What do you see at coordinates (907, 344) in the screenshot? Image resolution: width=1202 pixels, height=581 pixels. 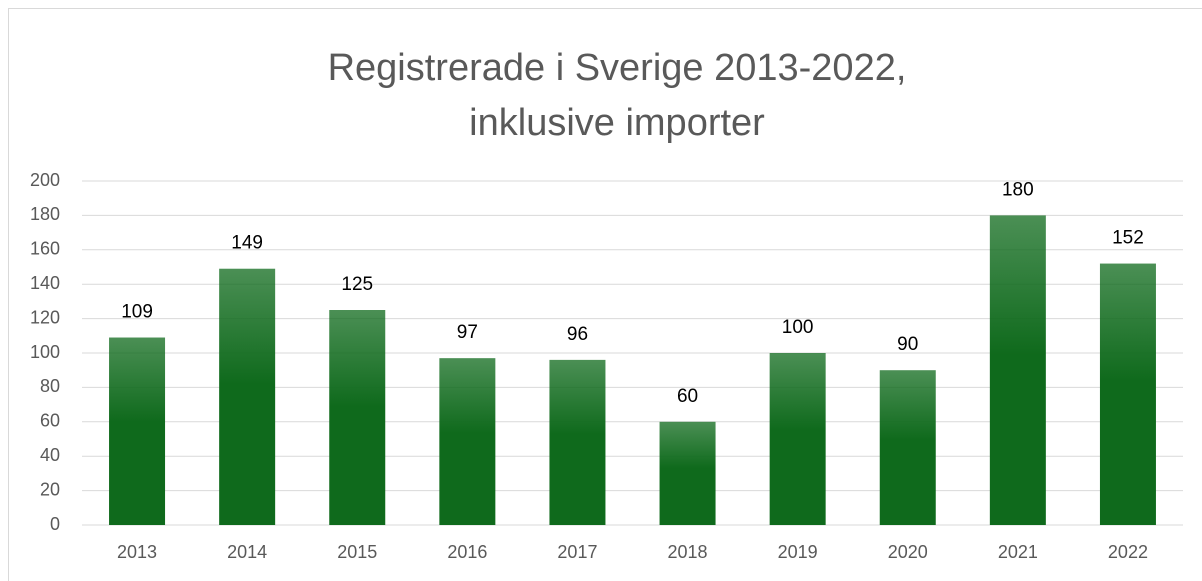 I see `value-label: 90` at bounding box center [907, 344].